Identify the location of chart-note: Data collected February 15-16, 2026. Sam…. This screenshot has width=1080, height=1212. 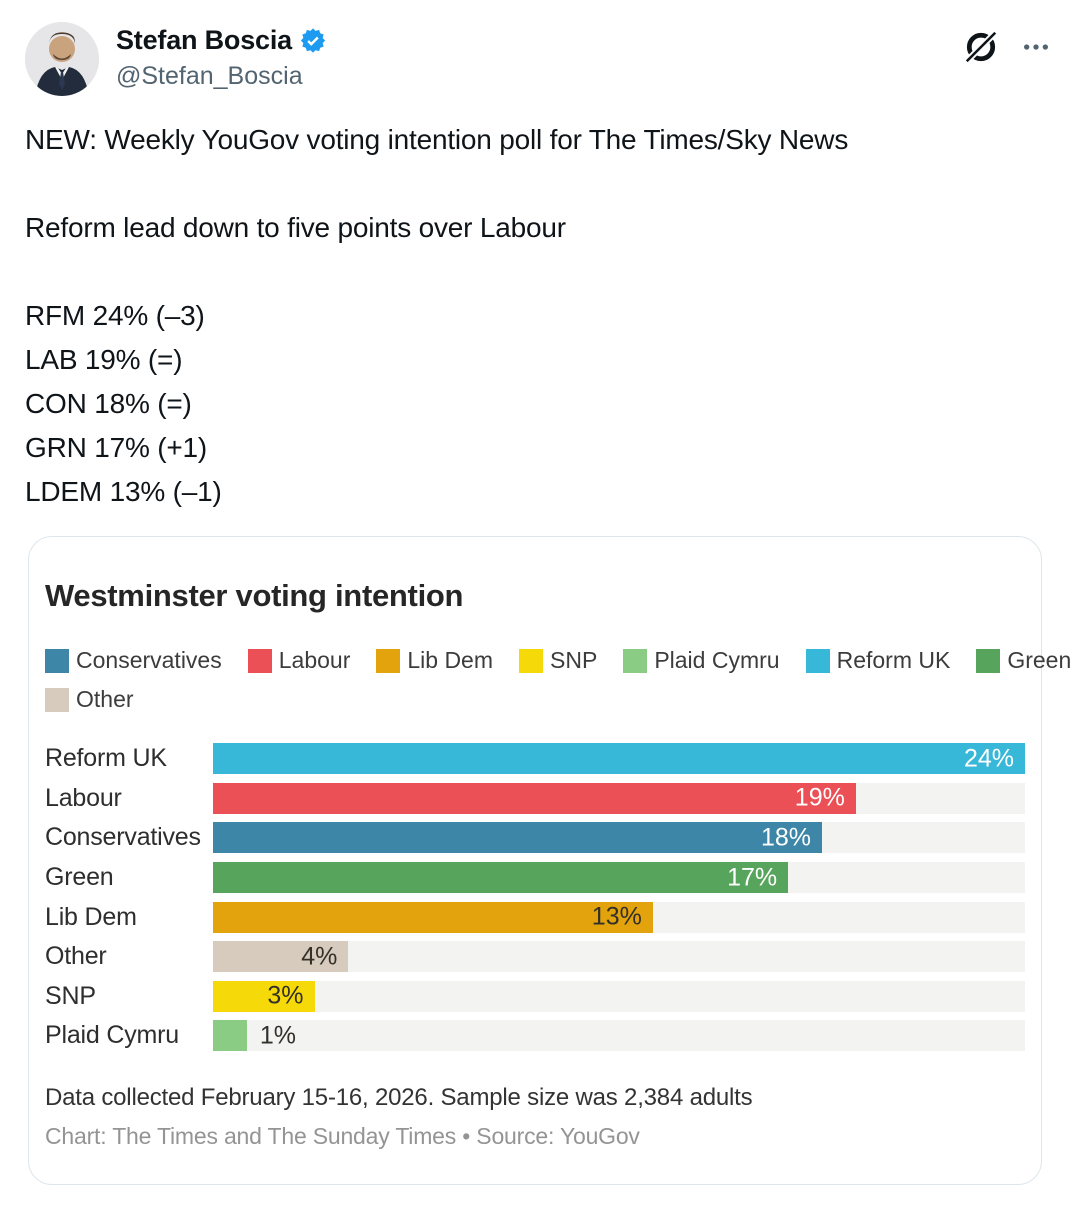
(399, 1097).